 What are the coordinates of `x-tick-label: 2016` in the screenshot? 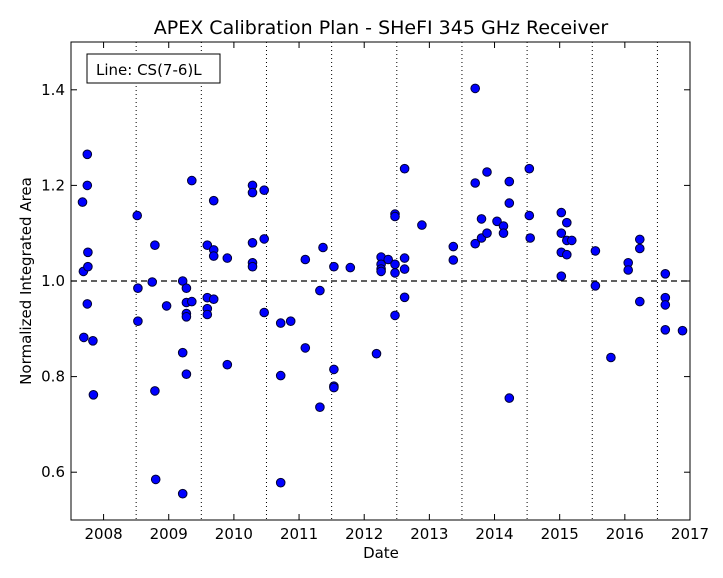 It's located at (625, 534).